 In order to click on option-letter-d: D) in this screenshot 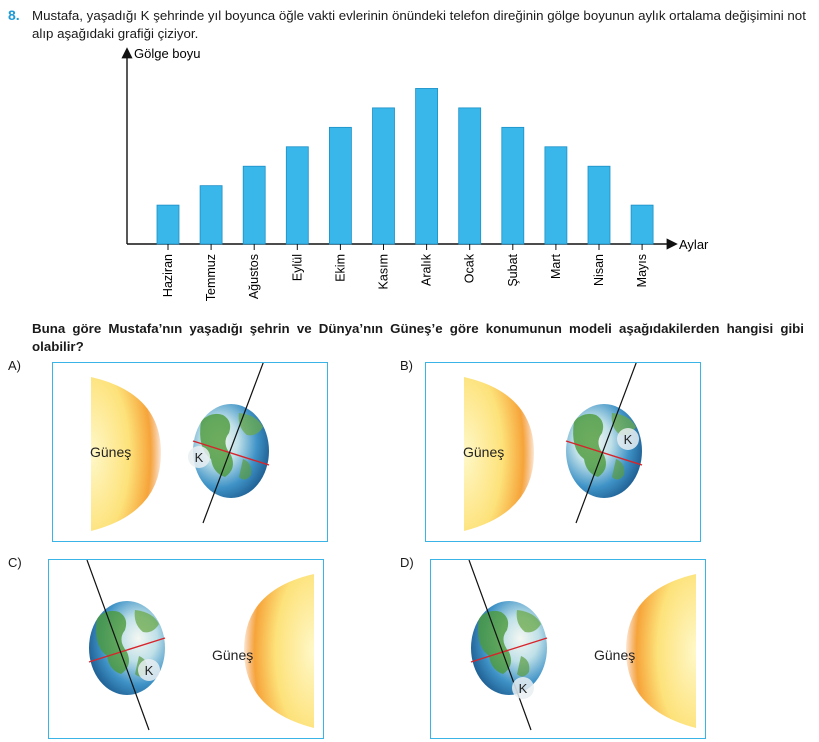, I will do `click(407, 562)`.